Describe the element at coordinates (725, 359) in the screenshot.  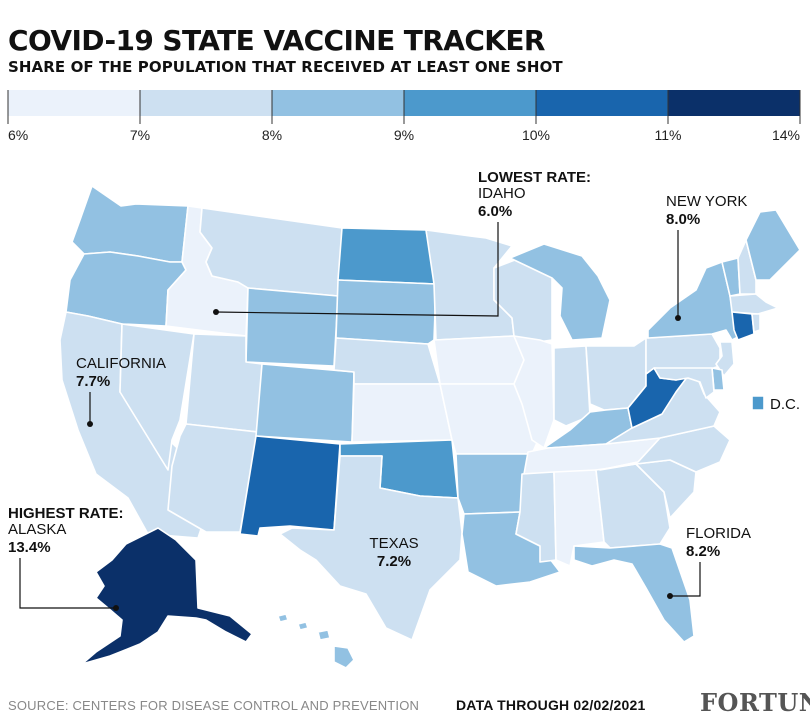
I see `state-new-jersey` at that location.